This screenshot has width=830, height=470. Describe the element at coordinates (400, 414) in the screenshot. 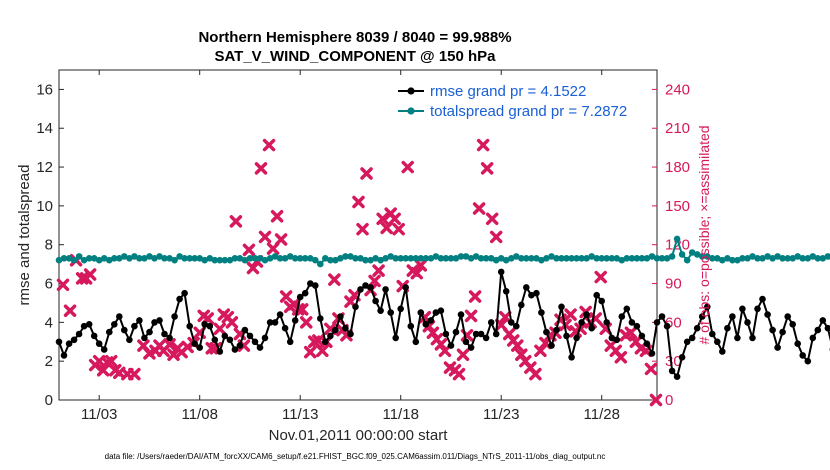

I see `x-tick-label: 11/18` at that location.